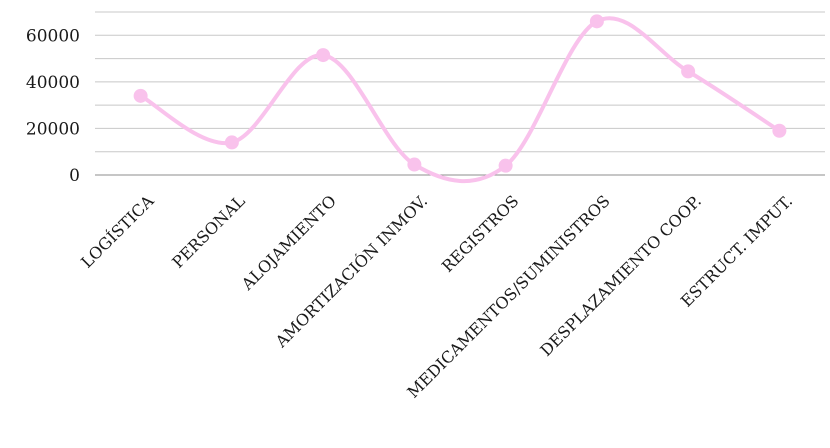  Describe the element at coordinates (53, 83) in the screenshot. I see `y-tick-label-40000: 40000` at that location.